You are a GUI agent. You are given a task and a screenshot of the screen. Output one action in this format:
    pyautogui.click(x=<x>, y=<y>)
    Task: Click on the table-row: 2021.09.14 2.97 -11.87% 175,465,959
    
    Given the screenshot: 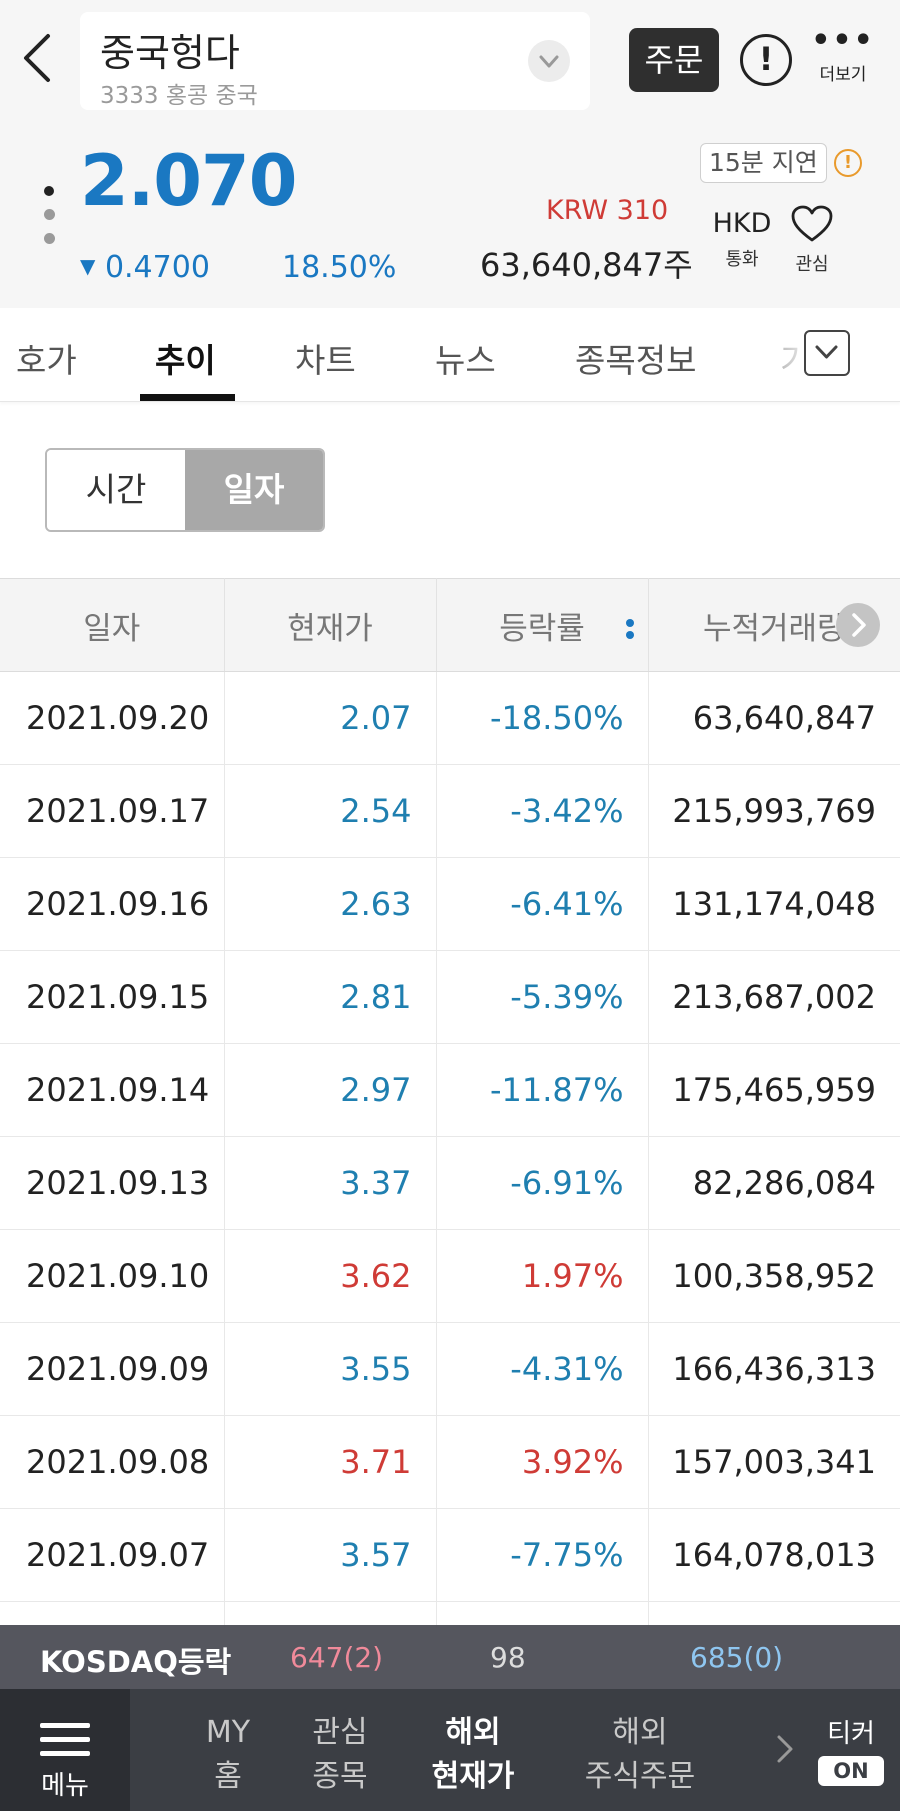 What is the action you would take?
    pyautogui.click(x=450, y=1090)
    